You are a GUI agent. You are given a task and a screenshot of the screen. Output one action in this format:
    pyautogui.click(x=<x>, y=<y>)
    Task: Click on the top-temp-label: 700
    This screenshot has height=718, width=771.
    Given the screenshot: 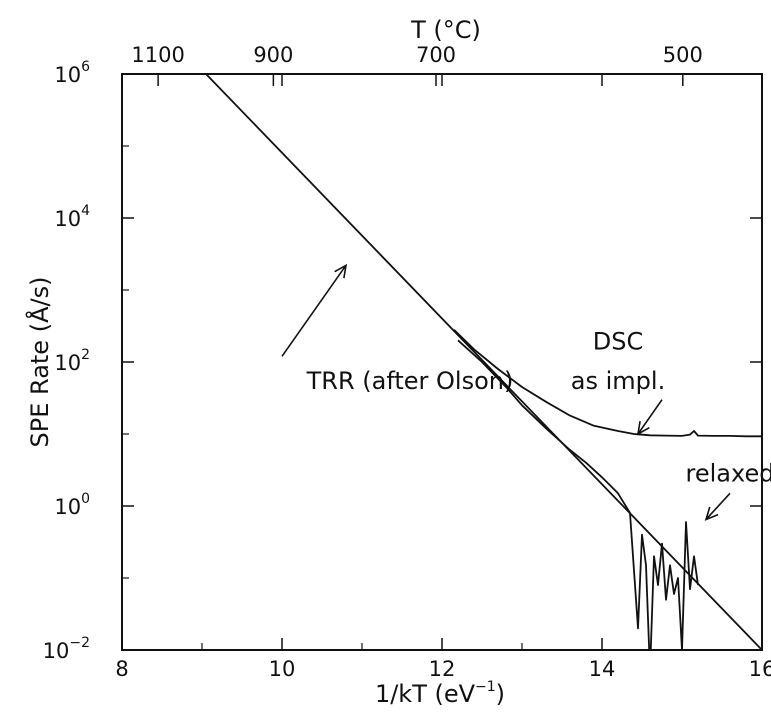 What is the action you would take?
    pyautogui.click(x=436, y=55)
    